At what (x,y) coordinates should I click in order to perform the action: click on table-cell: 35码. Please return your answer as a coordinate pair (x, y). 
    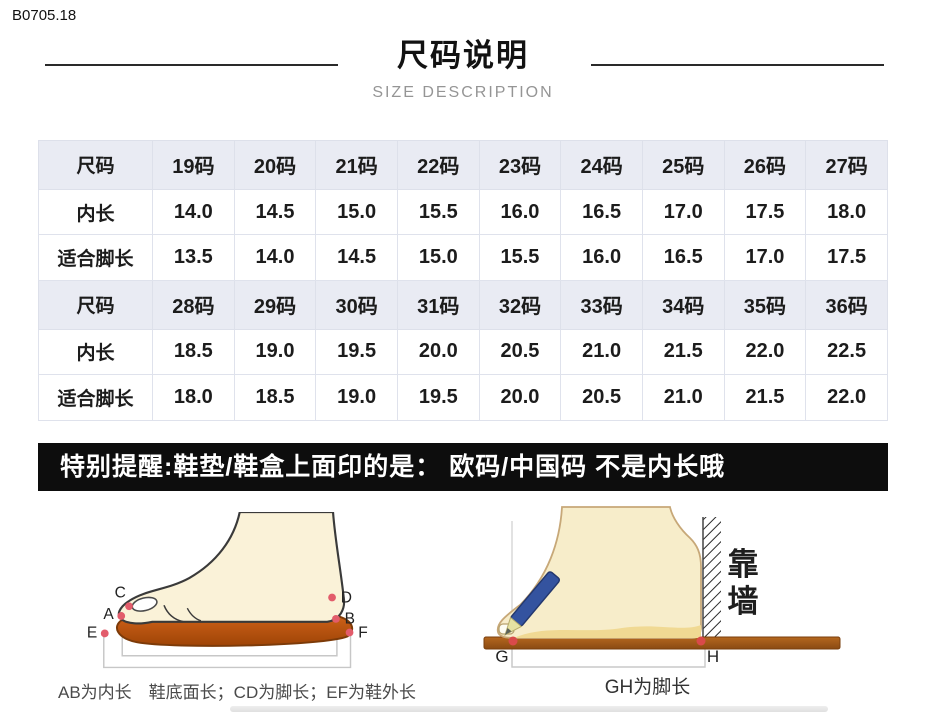
    Looking at the image, I should click on (765, 304).